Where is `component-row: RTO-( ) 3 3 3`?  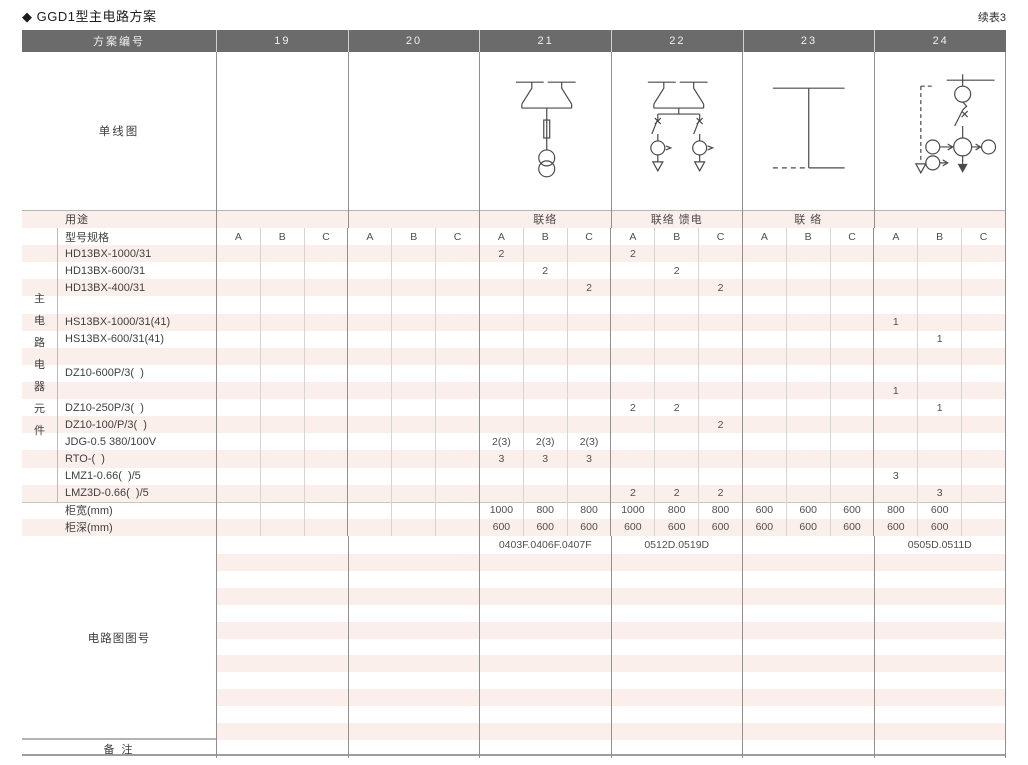
component-row: RTO-( ) 3 3 3 is located at coordinates (514, 459).